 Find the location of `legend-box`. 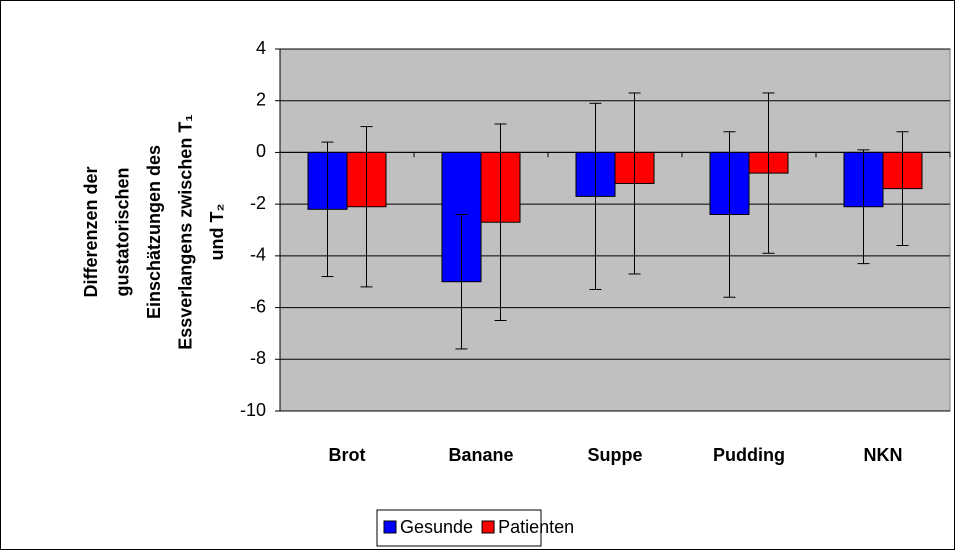

legend-box is located at coordinates (459, 528).